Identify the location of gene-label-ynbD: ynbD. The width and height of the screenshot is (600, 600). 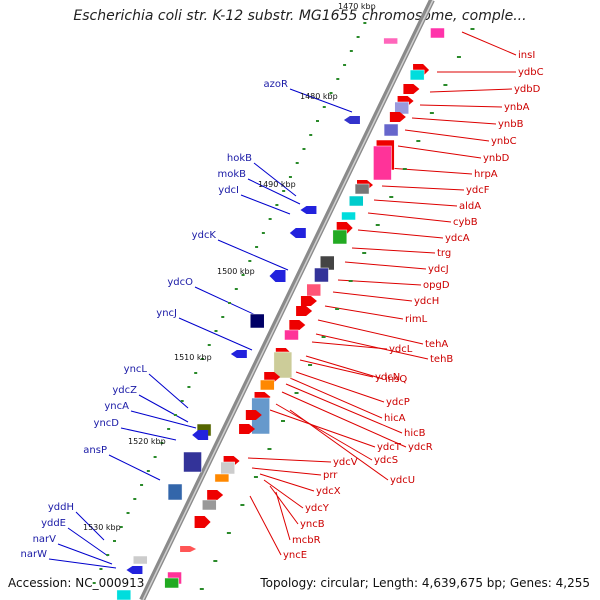
(496, 158).